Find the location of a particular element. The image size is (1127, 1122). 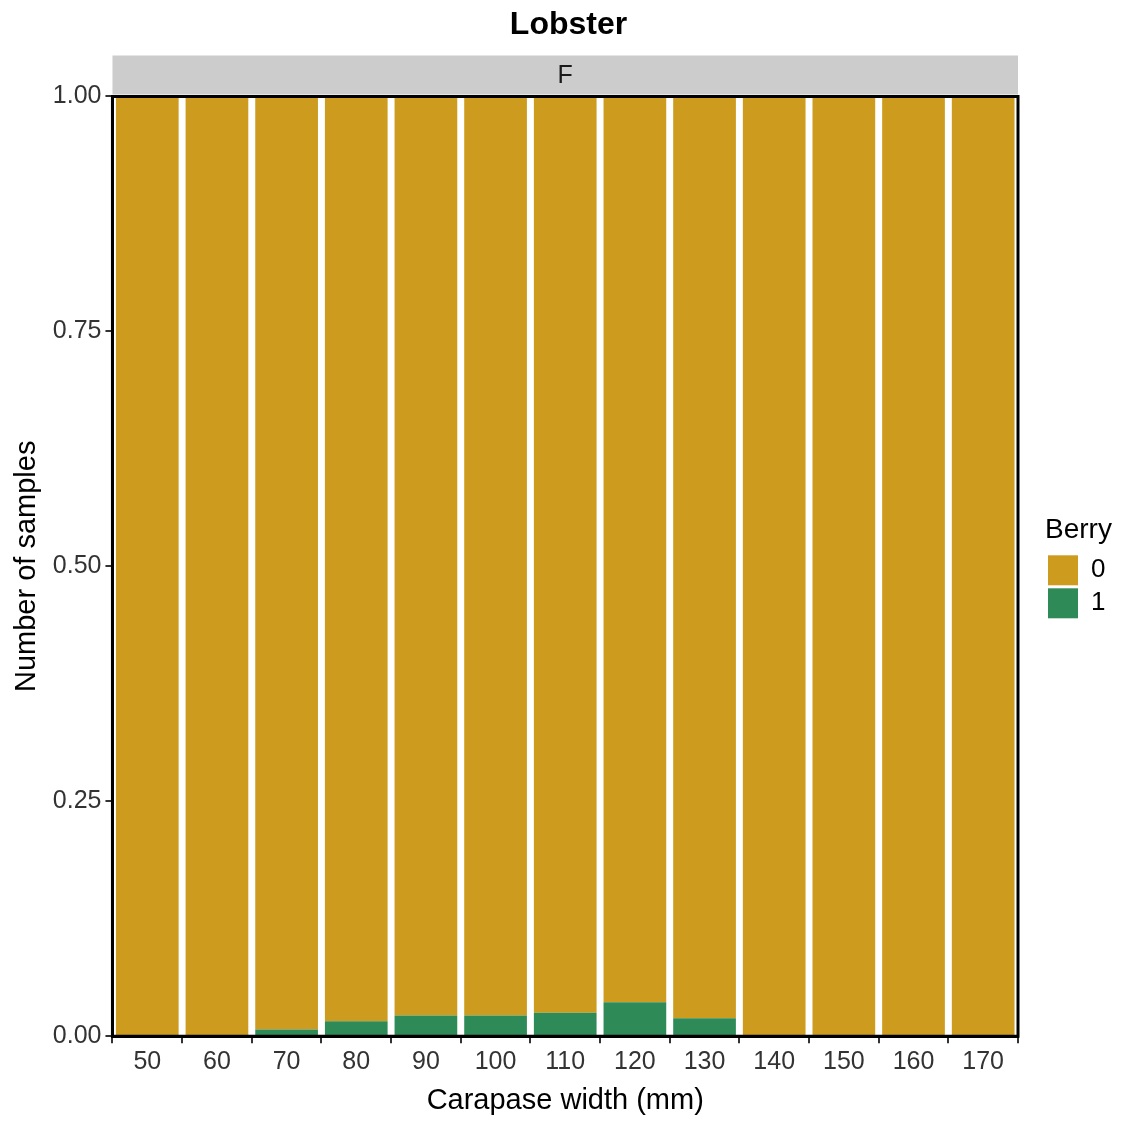

x-tick-label: 170 is located at coordinates (983, 1060).